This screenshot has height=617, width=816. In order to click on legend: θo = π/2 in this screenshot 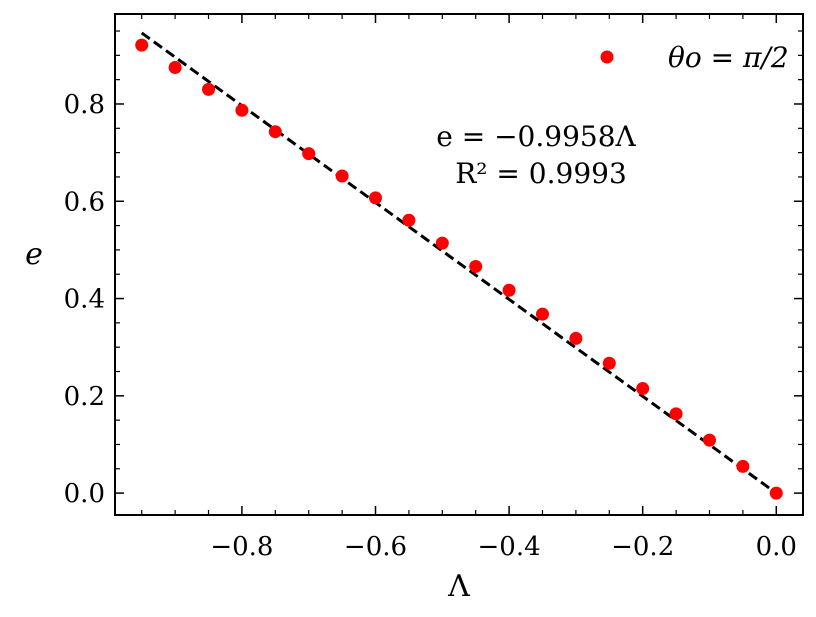, I will do `click(694, 57)`.